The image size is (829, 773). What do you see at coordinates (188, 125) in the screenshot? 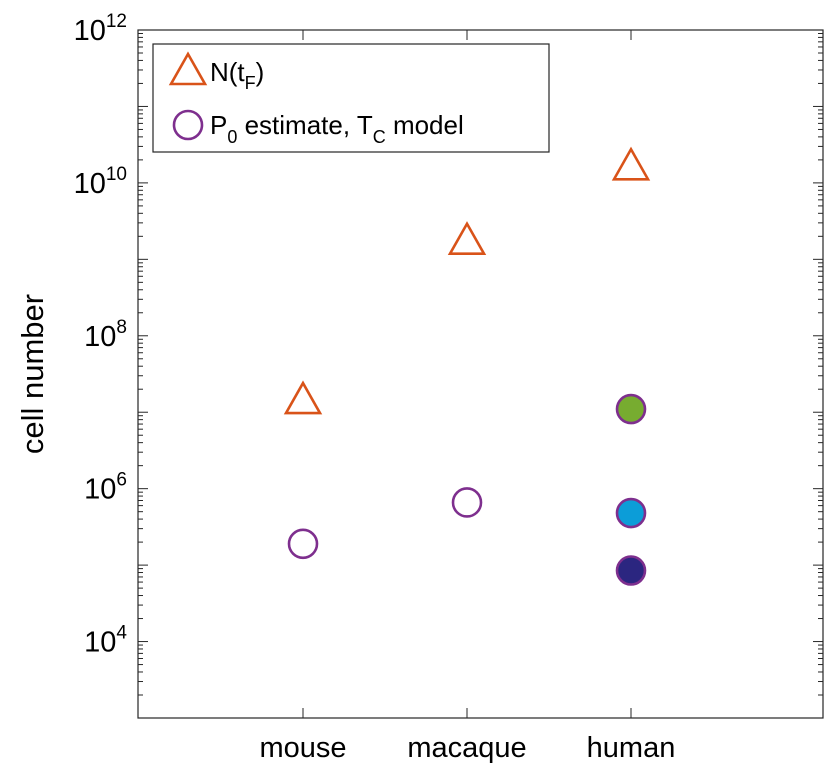
I see `legend-circle-marker` at bounding box center [188, 125].